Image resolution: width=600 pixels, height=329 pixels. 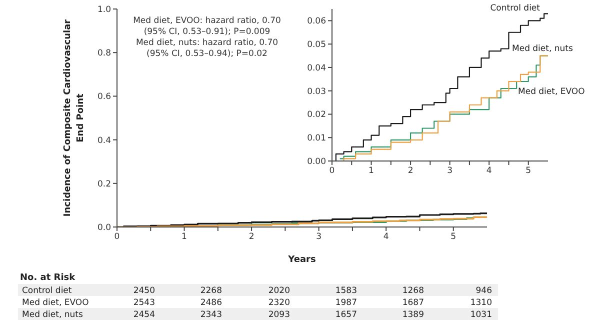 What do you see at coordinates (257, 291) in the screenshot?
I see `text: Control diet 2450 2268 2020 1583 1268 946` at bounding box center [257, 291].